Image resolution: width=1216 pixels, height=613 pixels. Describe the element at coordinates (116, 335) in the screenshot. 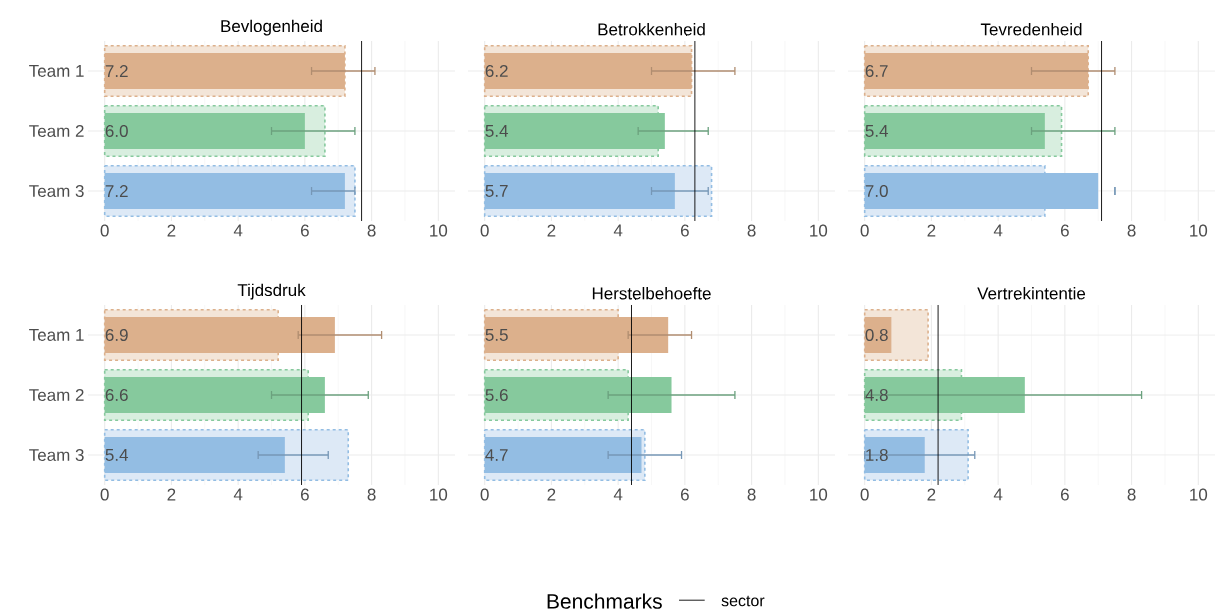

I see `data-label: 6.9` at that location.